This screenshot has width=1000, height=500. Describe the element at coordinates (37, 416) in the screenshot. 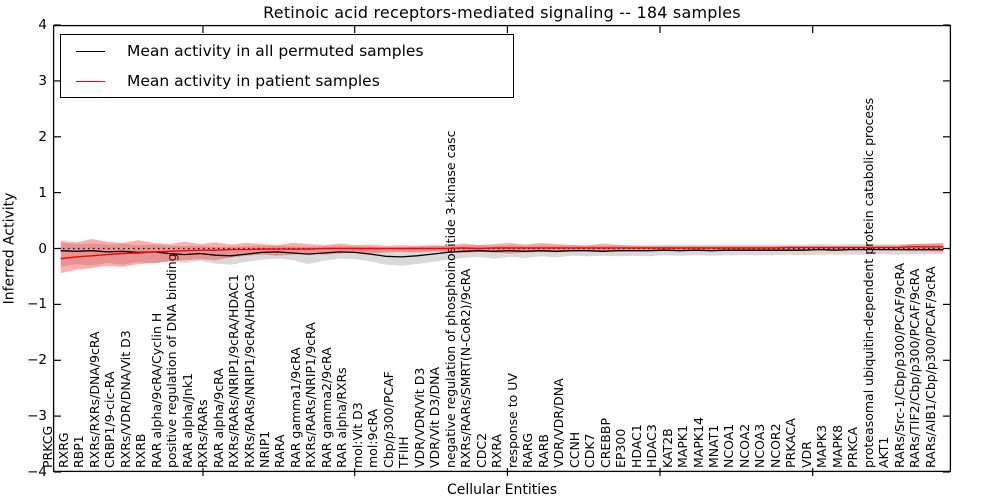

I see `y-tick-label: −3` at that location.